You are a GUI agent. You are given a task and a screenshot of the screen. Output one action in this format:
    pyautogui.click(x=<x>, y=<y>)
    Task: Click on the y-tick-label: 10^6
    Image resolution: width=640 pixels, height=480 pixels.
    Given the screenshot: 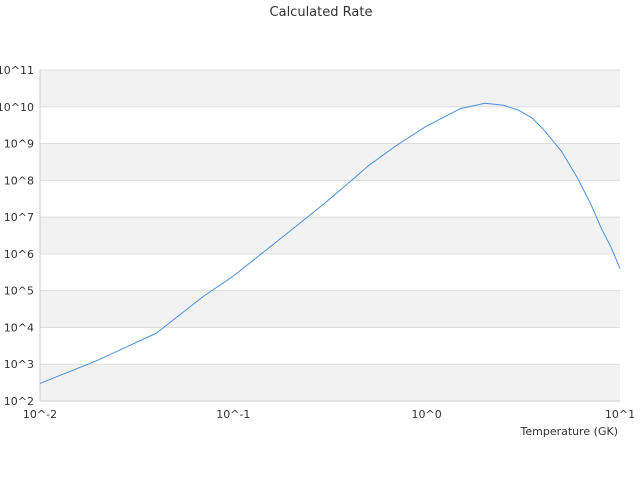 What is the action you would take?
    pyautogui.click(x=19, y=254)
    